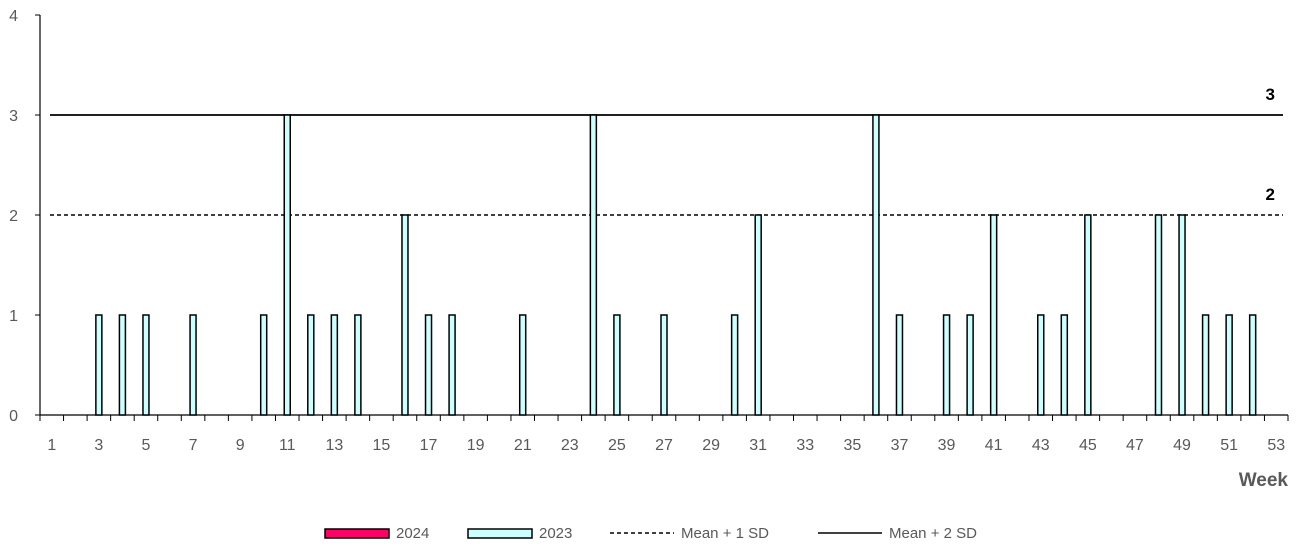 This screenshot has width=1299, height=549. What do you see at coordinates (711, 445) in the screenshot?
I see `x-tick-label: 29` at bounding box center [711, 445].